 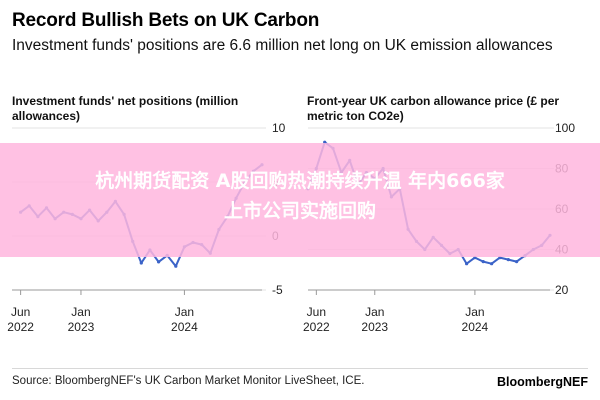 I want to click on y-tick-label: 20, so click(x=562, y=290).